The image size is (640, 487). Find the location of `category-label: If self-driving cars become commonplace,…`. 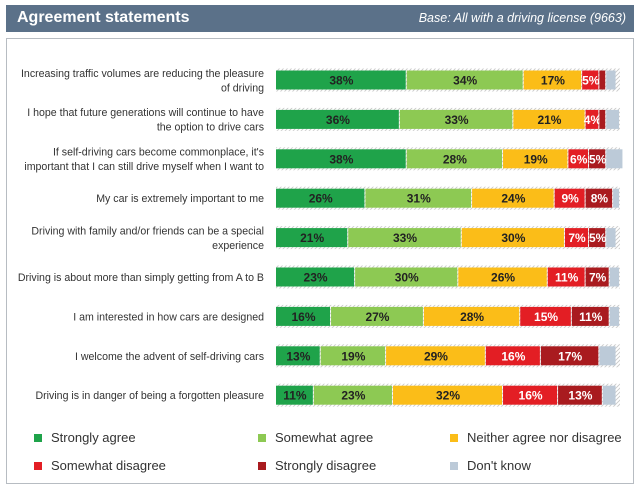

category-label: If self-driving cars become commonplace,… is located at coordinates (144, 160).